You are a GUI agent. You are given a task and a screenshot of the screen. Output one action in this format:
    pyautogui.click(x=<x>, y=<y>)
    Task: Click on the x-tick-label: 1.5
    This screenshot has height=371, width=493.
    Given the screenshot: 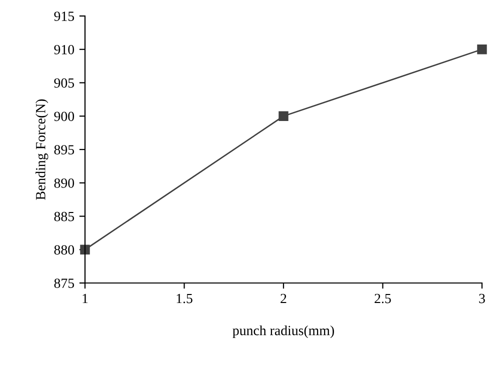 What is the action you would take?
    pyautogui.click(x=184, y=299)
    